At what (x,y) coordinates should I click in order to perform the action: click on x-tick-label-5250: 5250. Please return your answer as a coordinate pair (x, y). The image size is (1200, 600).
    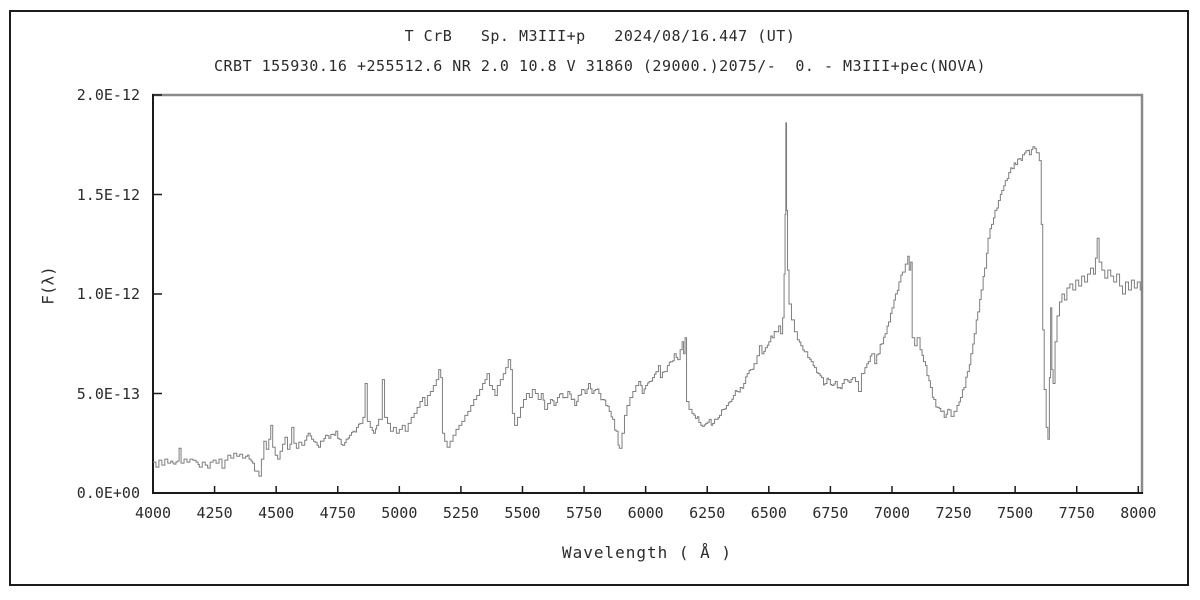
    Looking at the image, I should click on (460, 513).